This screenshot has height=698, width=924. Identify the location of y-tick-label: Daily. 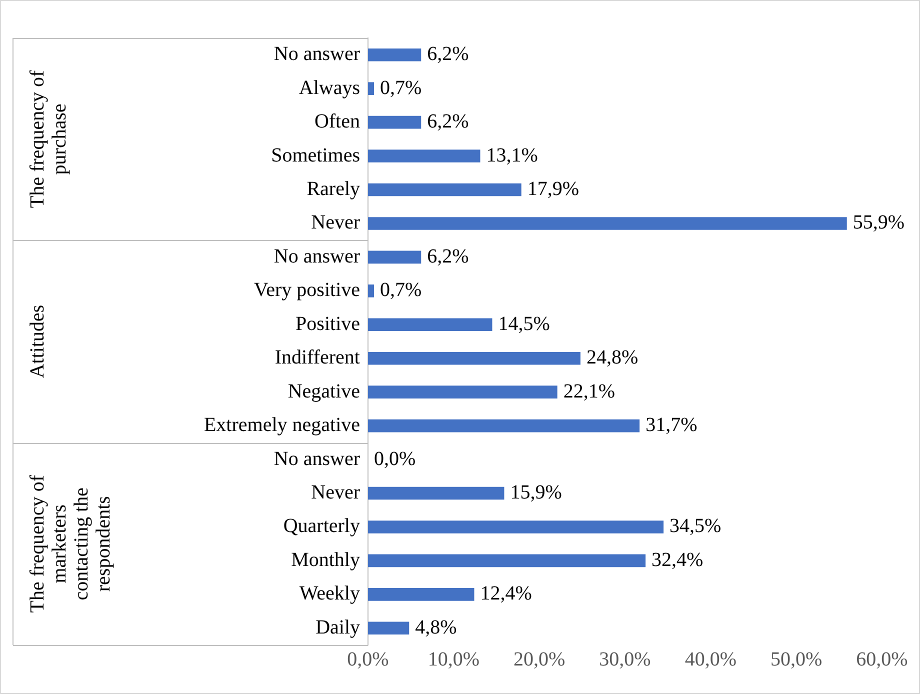
(338, 627).